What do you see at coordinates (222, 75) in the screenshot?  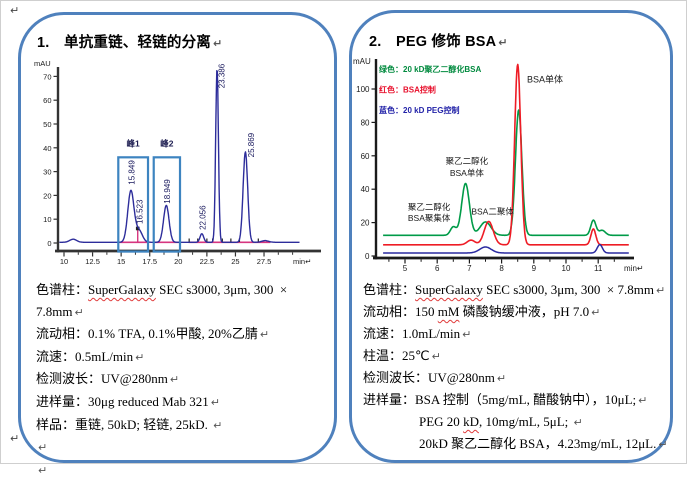 I see `peak-retention-time: 23.386` at bounding box center [222, 75].